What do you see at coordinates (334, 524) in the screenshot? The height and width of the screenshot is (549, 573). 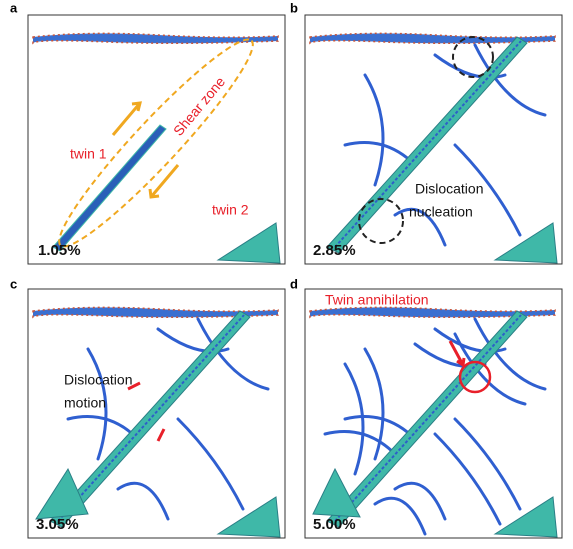 I see `strain: 5.00%` at bounding box center [334, 524].